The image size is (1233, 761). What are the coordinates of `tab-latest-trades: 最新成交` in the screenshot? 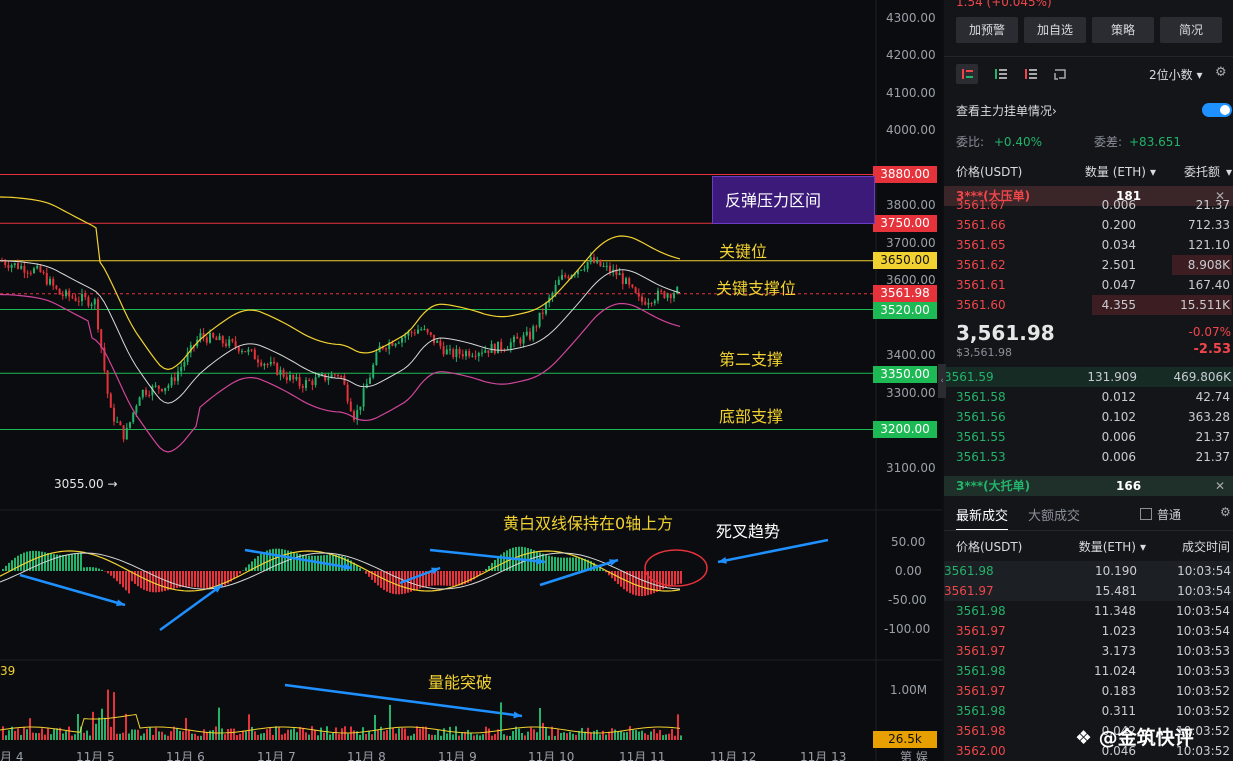 It's located at (982, 518).